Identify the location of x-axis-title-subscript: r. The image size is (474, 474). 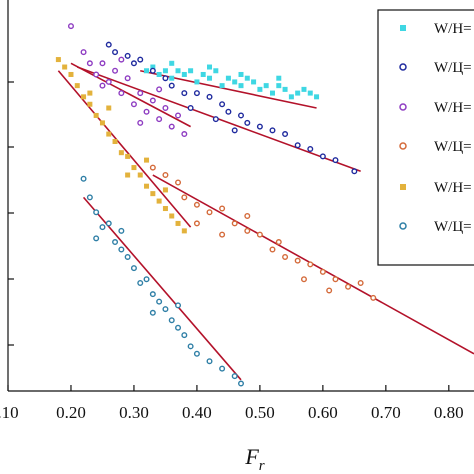
(262, 466).